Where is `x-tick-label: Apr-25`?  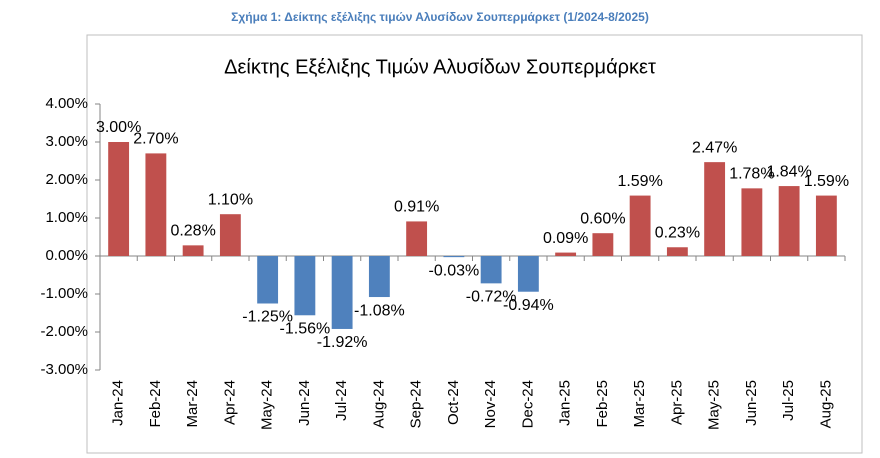
x-tick-label: Apr-25 is located at coordinates (676, 402).